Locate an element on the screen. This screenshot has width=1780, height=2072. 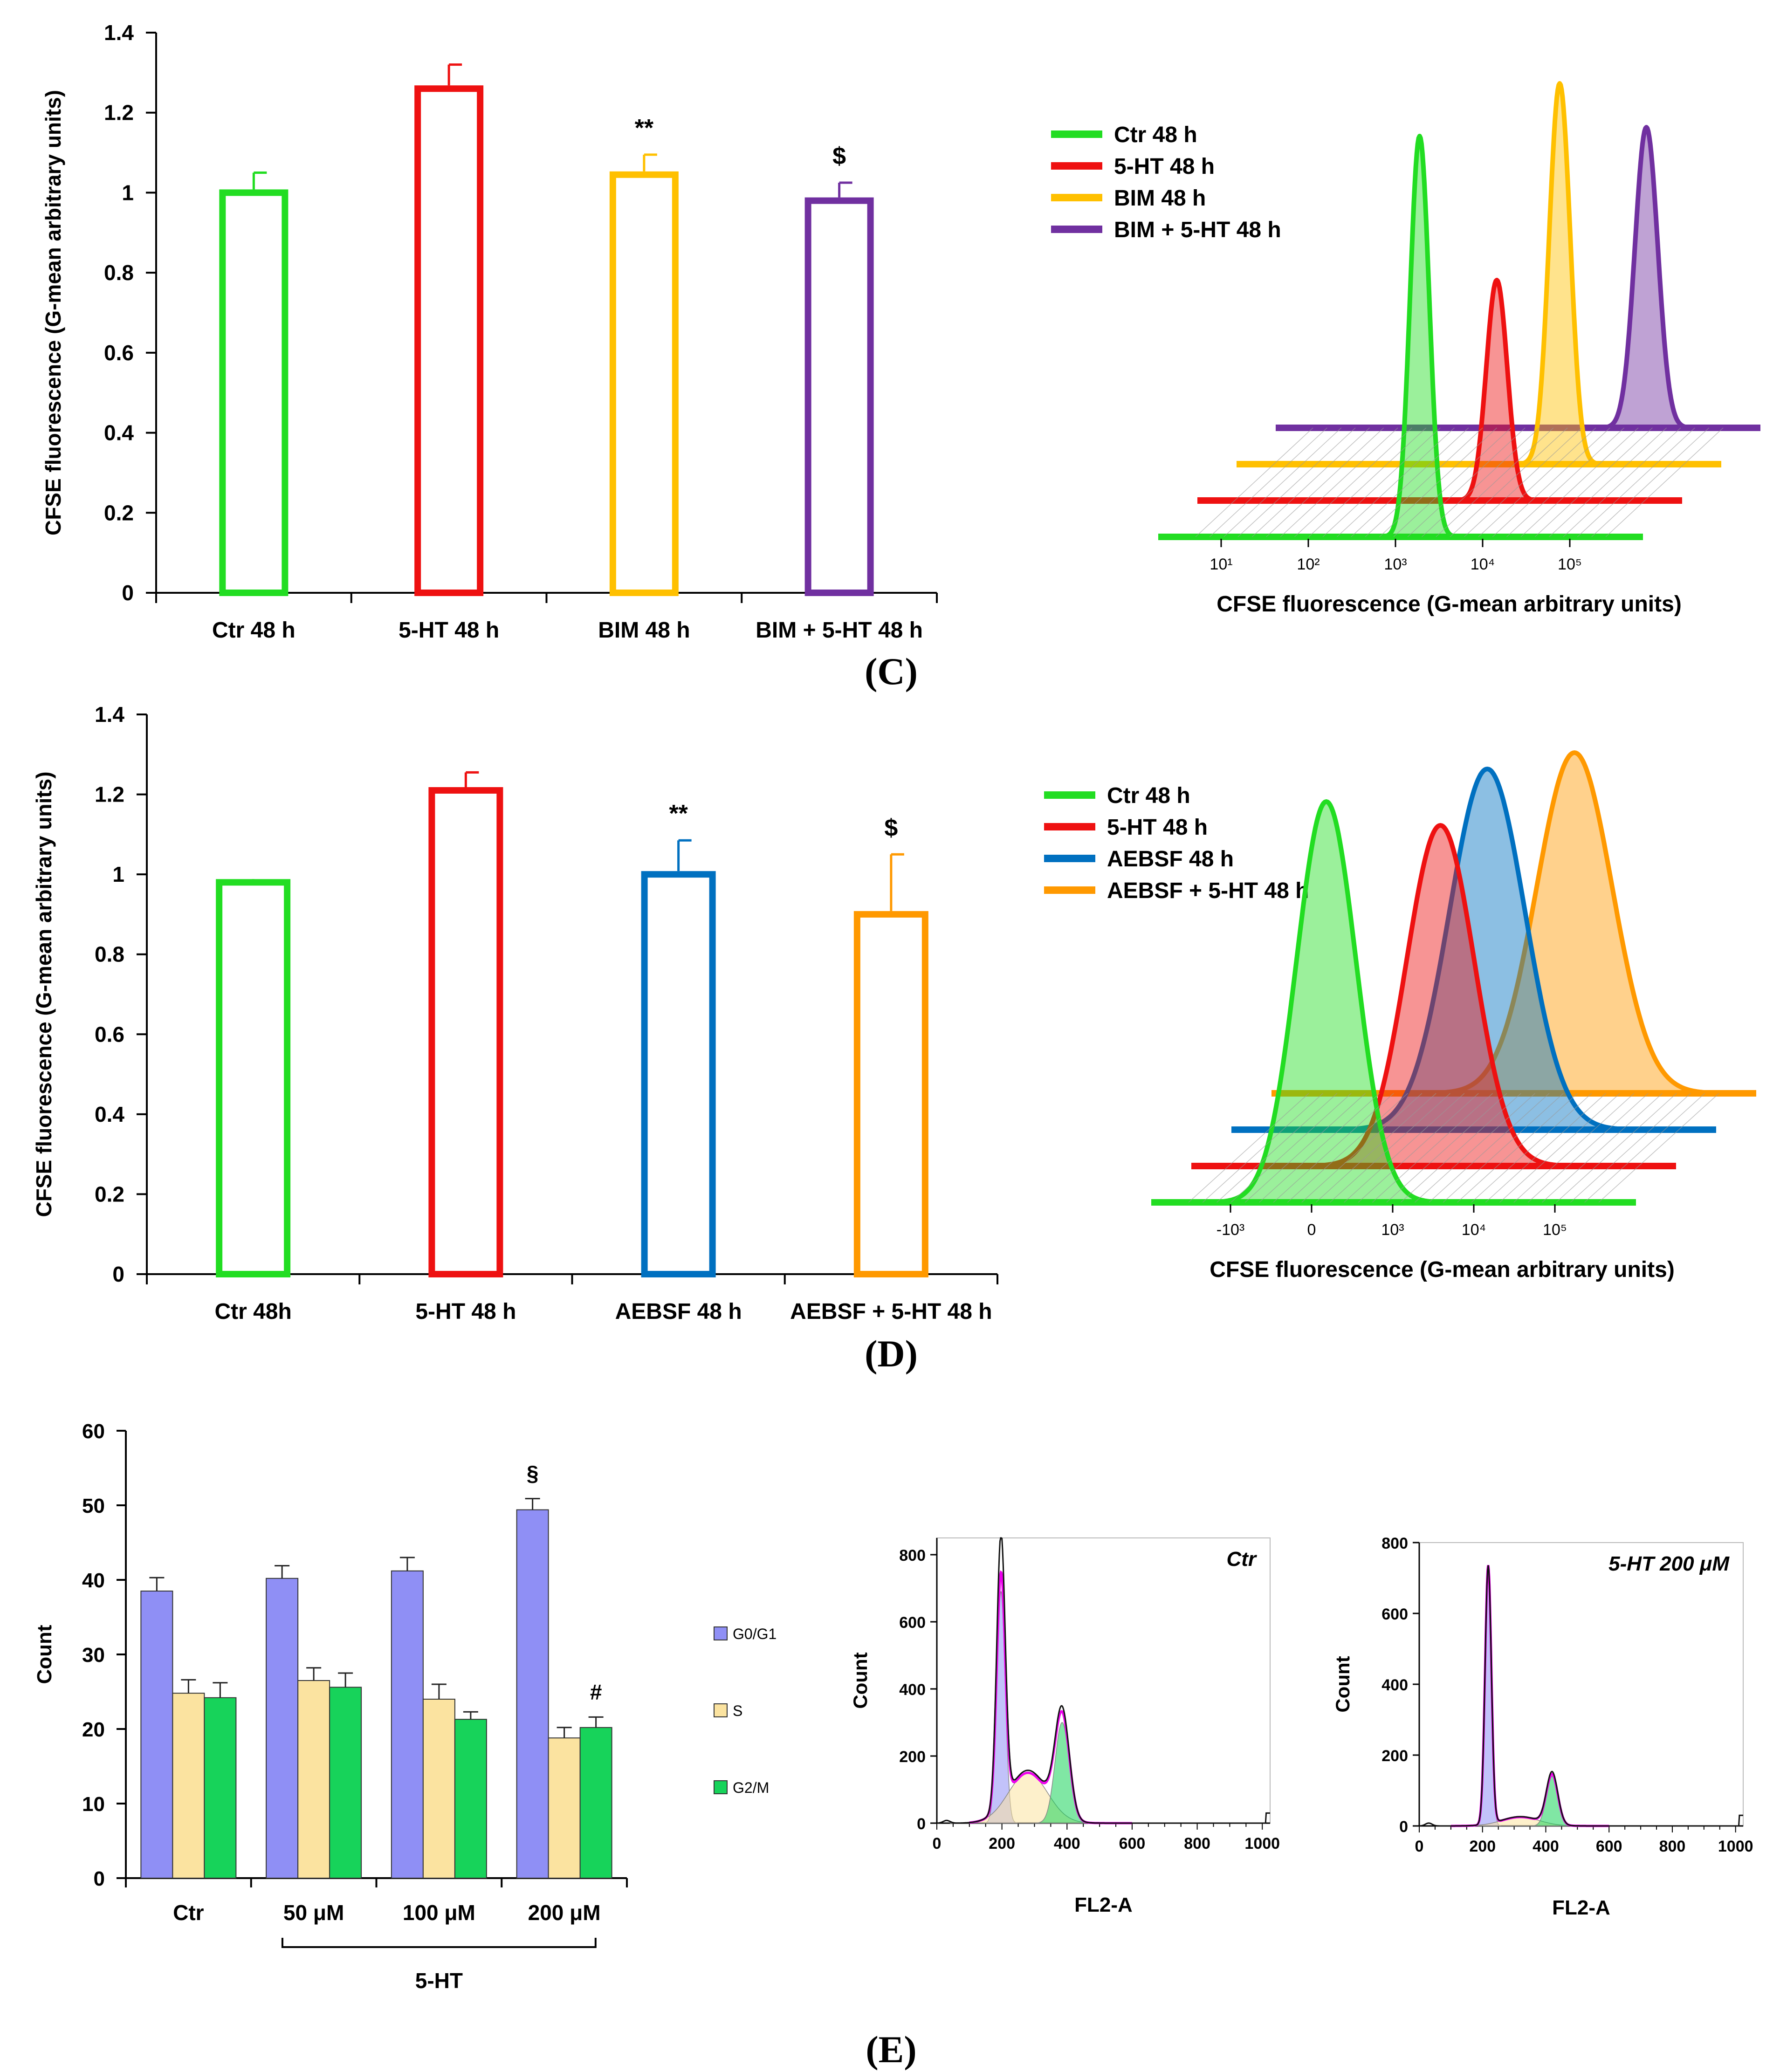
x-tick-label: 10³ is located at coordinates (1392, 1230).